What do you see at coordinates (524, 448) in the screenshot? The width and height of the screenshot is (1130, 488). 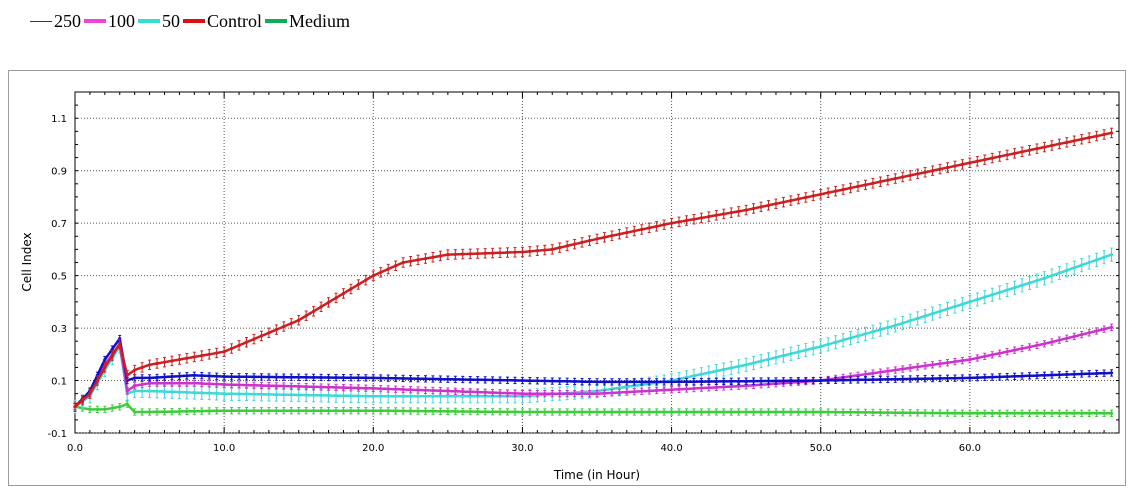 I see `x-tick-labels: 0.0 10.0 20.0 30.0 40.0 50.0 60.0` at bounding box center [524, 448].